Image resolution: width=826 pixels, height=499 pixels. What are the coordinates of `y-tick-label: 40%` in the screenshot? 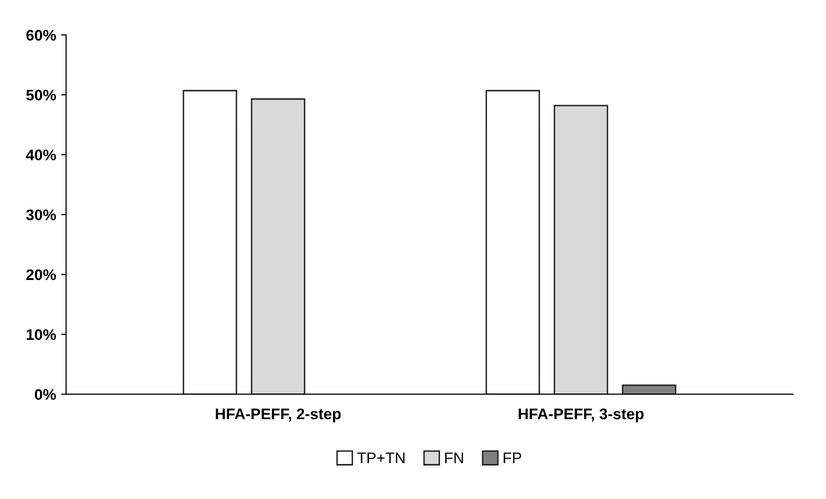 It's located at (41, 155).